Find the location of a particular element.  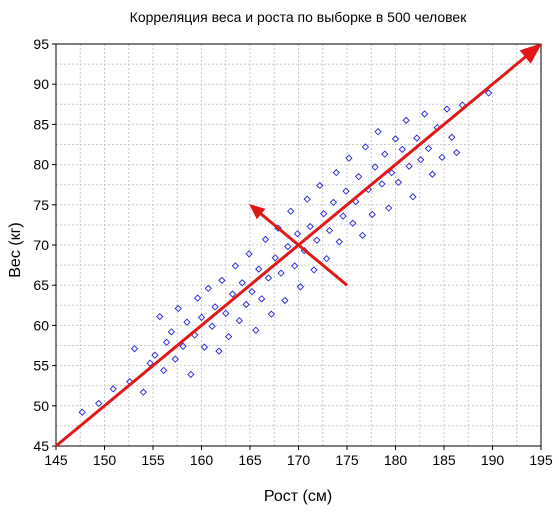

arrow-head is located at coordinates (531, 53).